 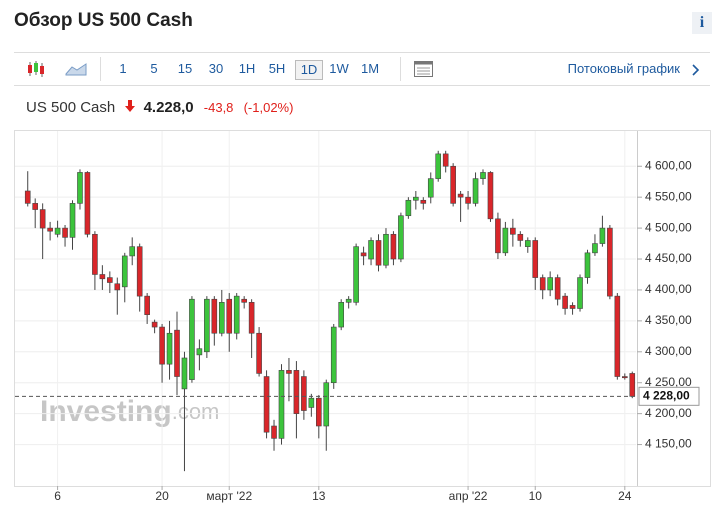 What do you see at coordinates (162, 496) in the screenshot?
I see `x-tick-label: 20` at bounding box center [162, 496].